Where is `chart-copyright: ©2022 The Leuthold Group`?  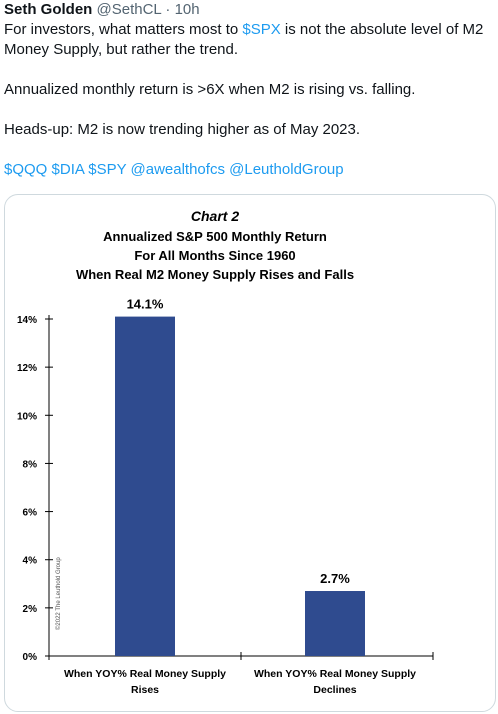 chart-copyright: ©2022 The Leuthold Group is located at coordinates (58, 593).